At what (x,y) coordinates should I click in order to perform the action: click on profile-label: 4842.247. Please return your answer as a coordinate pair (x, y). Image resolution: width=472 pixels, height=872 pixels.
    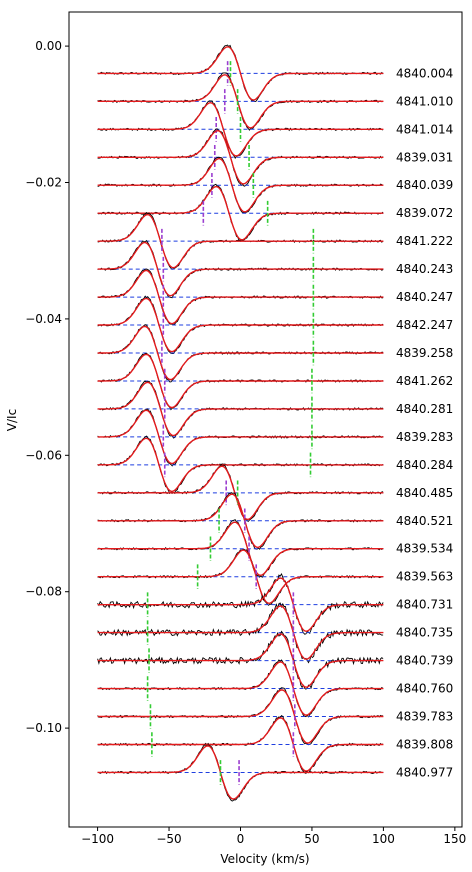
    Looking at the image, I should click on (424, 325).